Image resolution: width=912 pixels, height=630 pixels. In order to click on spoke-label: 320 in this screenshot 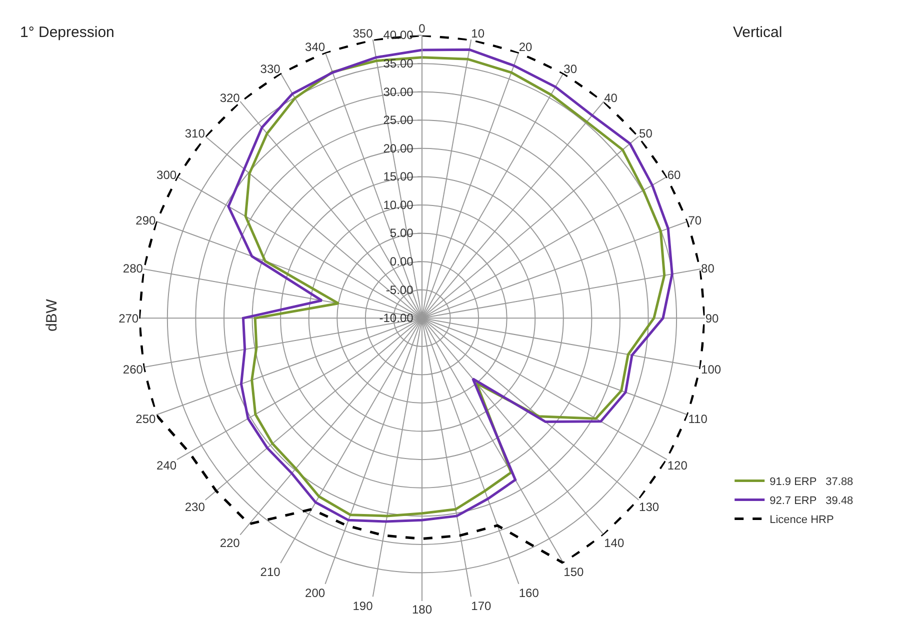, I will do `click(230, 97)`.